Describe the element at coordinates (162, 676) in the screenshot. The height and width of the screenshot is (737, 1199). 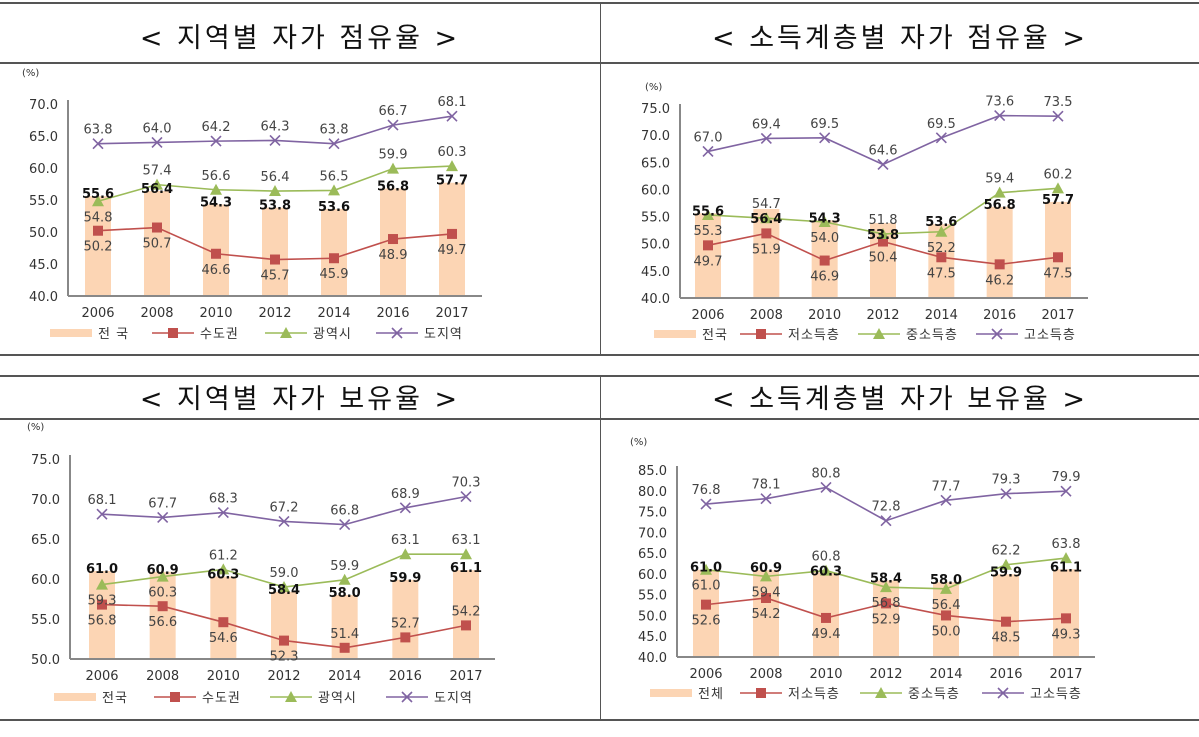
I see `x-tick-label: 2008` at that location.